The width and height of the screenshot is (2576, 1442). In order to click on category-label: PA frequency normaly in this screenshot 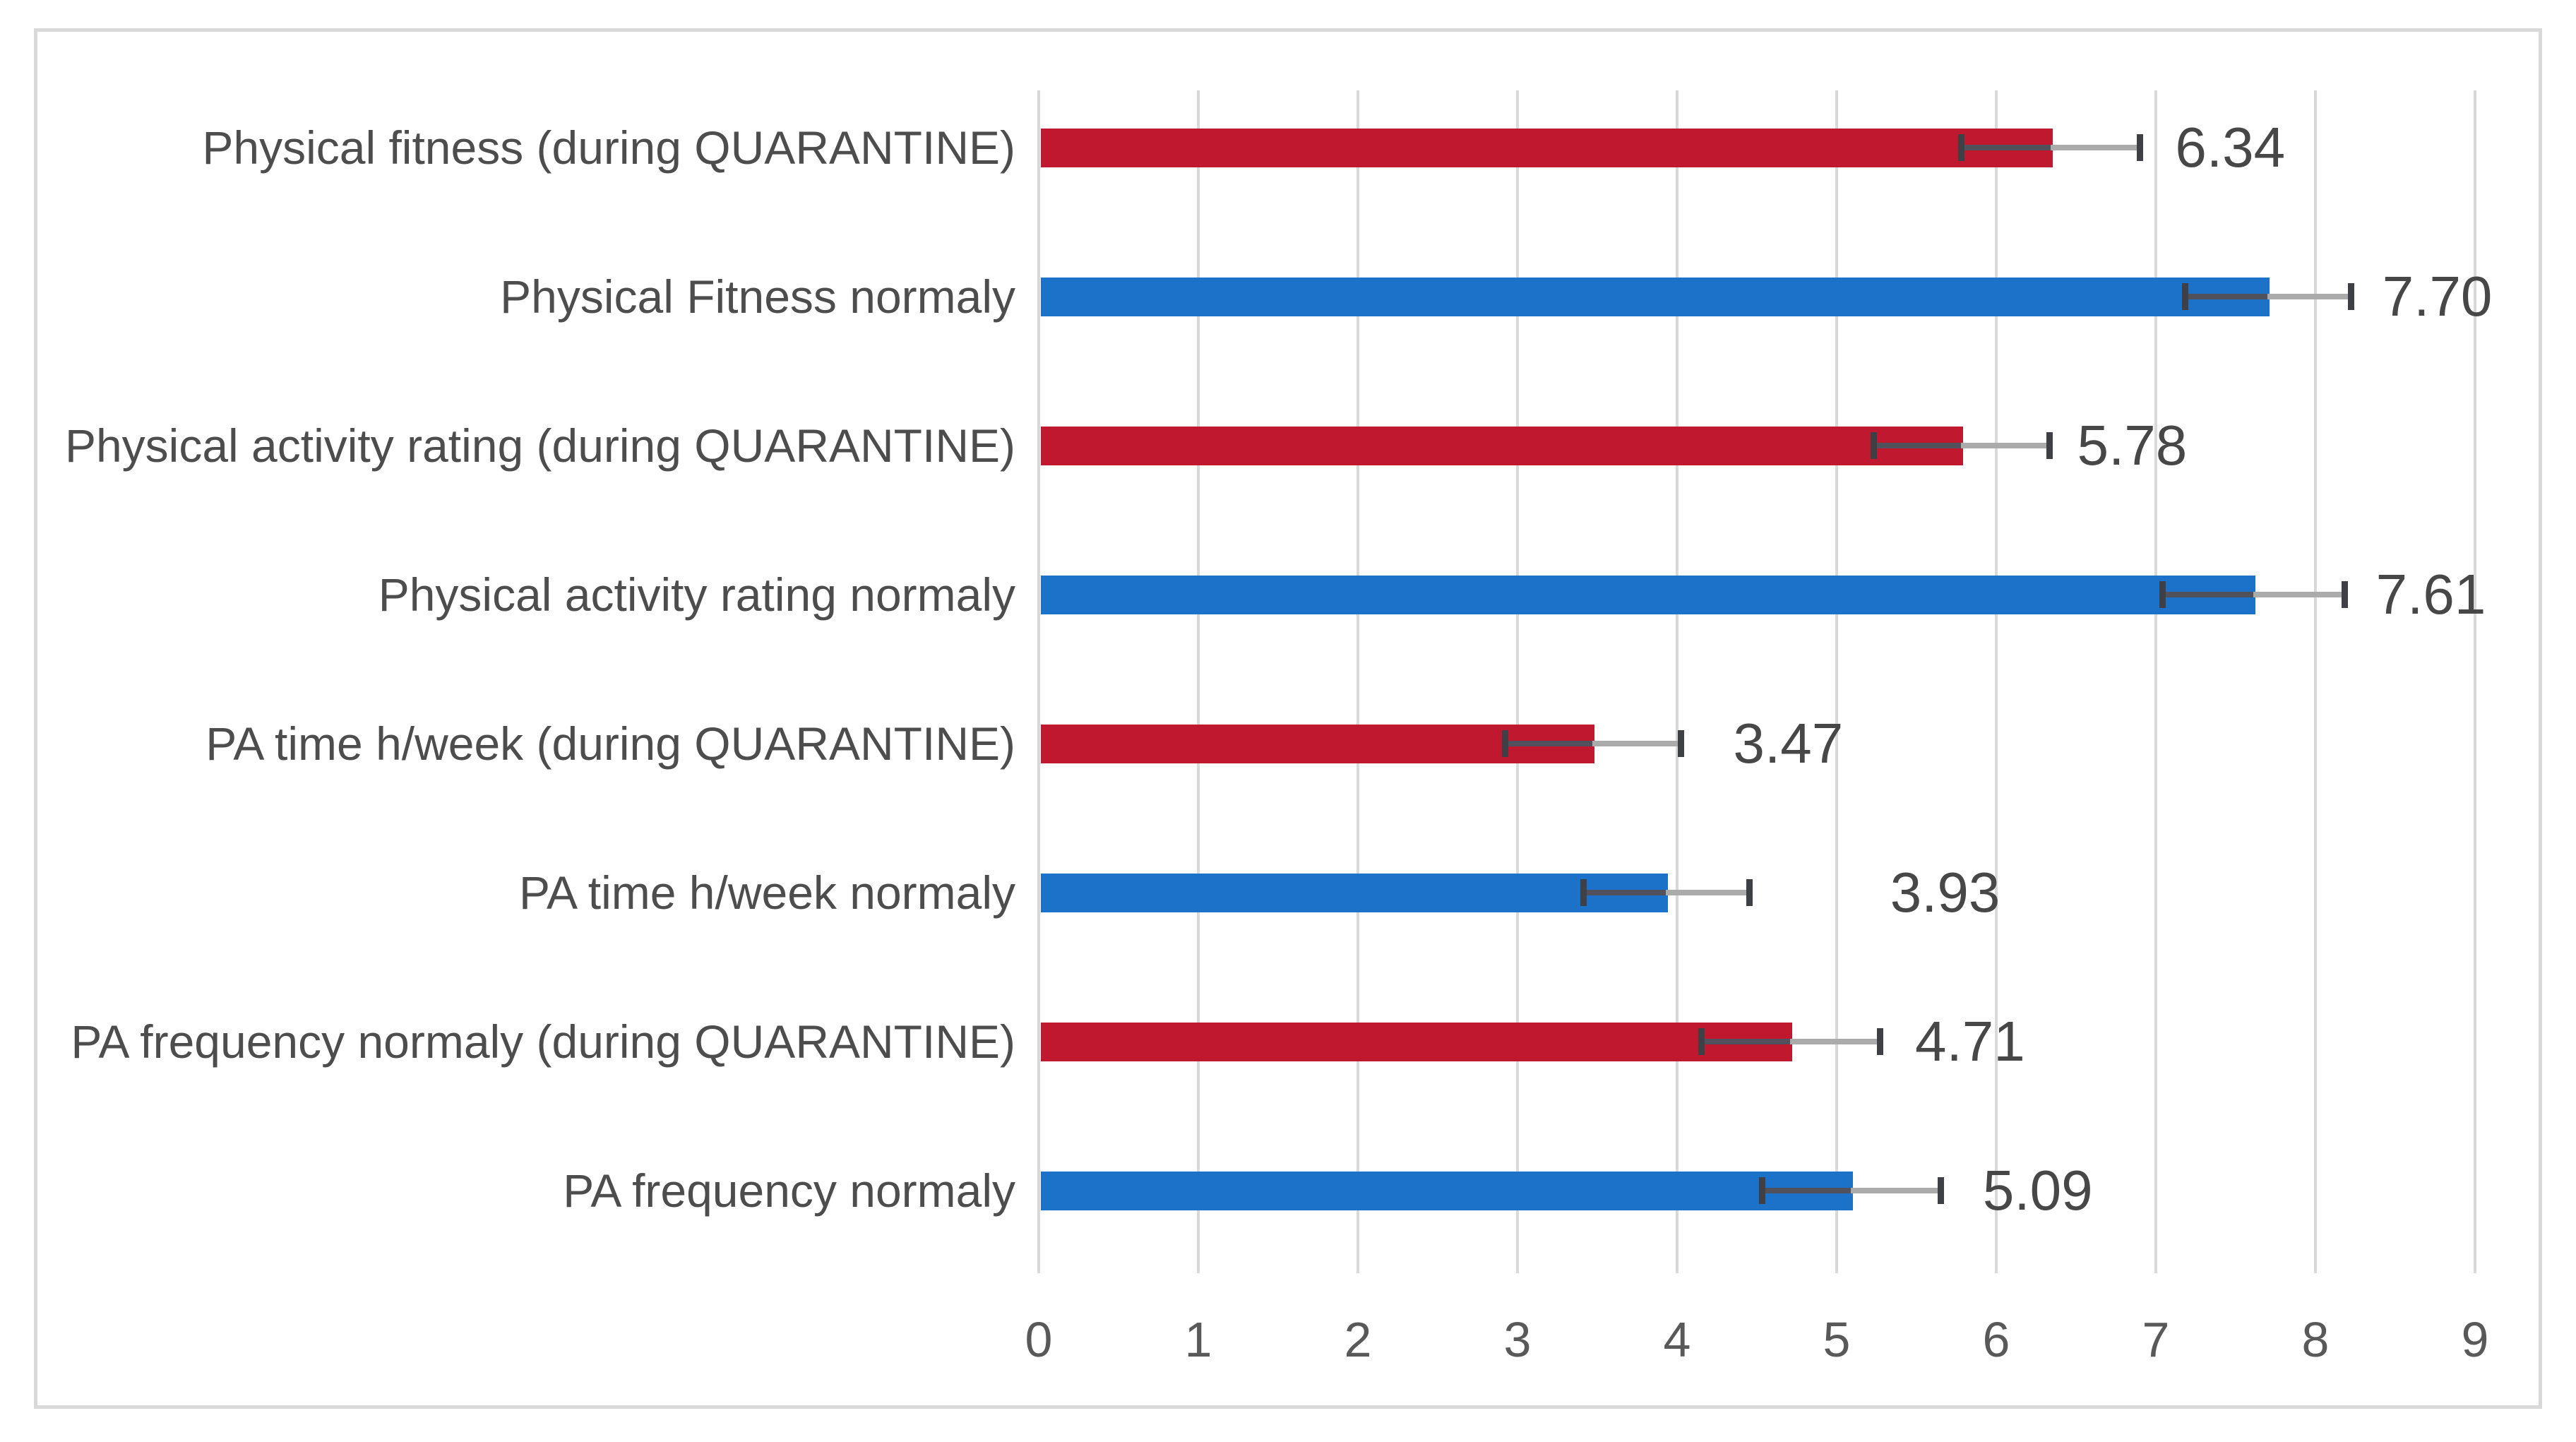, I will do `click(789, 1190)`.